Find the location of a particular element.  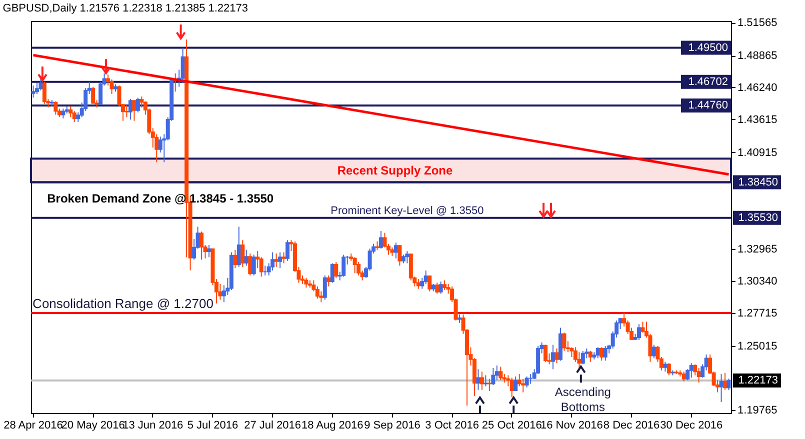

y-tick-label: 1.32965 is located at coordinates (758, 250).